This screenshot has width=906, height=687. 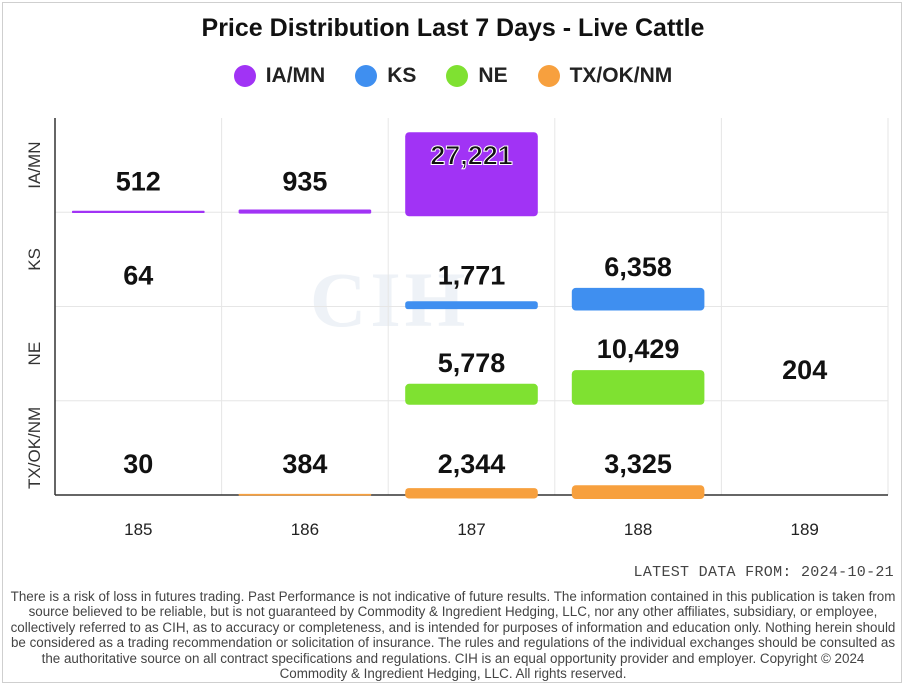 What do you see at coordinates (763, 572) in the screenshot?
I see `latest-data-label: LATEST DATA FROM: 2024-10-21` at bounding box center [763, 572].